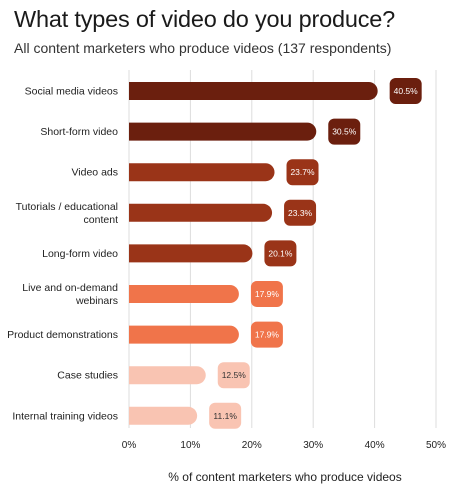 This screenshot has width=460, height=492. What do you see at coordinates (190, 445) in the screenshot?
I see `x-tick-label: 10%` at bounding box center [190, 445].